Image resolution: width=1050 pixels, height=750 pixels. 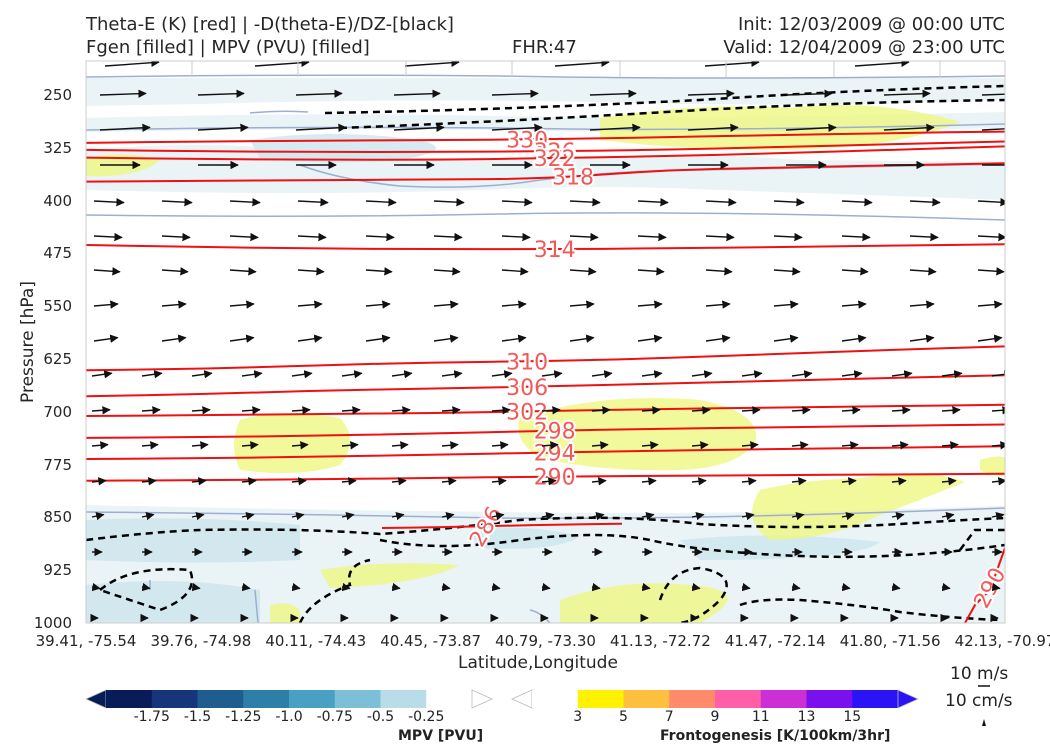 I want to click on y-tick-label: 625, so click(x=57, y=359).